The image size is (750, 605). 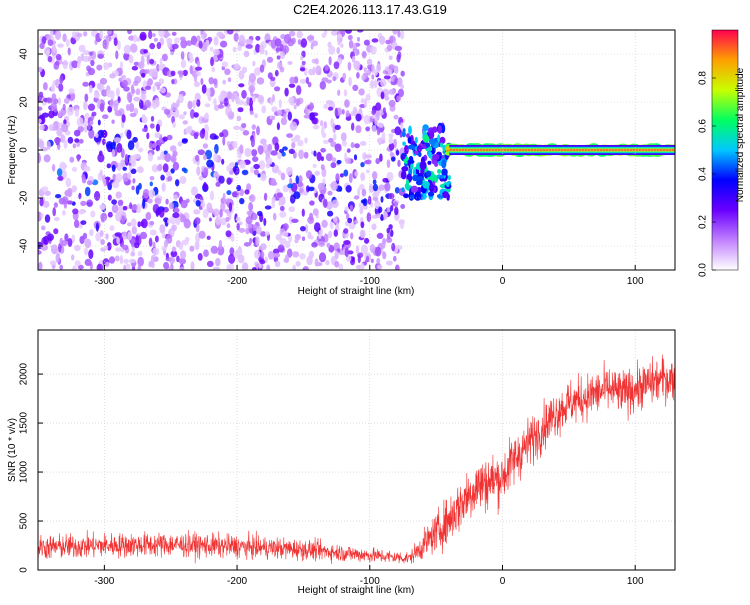 What do you see at coordinates (562, 150) in the screenshot?
I see `spectrogram-band-core` at bounding box center [562, 150].